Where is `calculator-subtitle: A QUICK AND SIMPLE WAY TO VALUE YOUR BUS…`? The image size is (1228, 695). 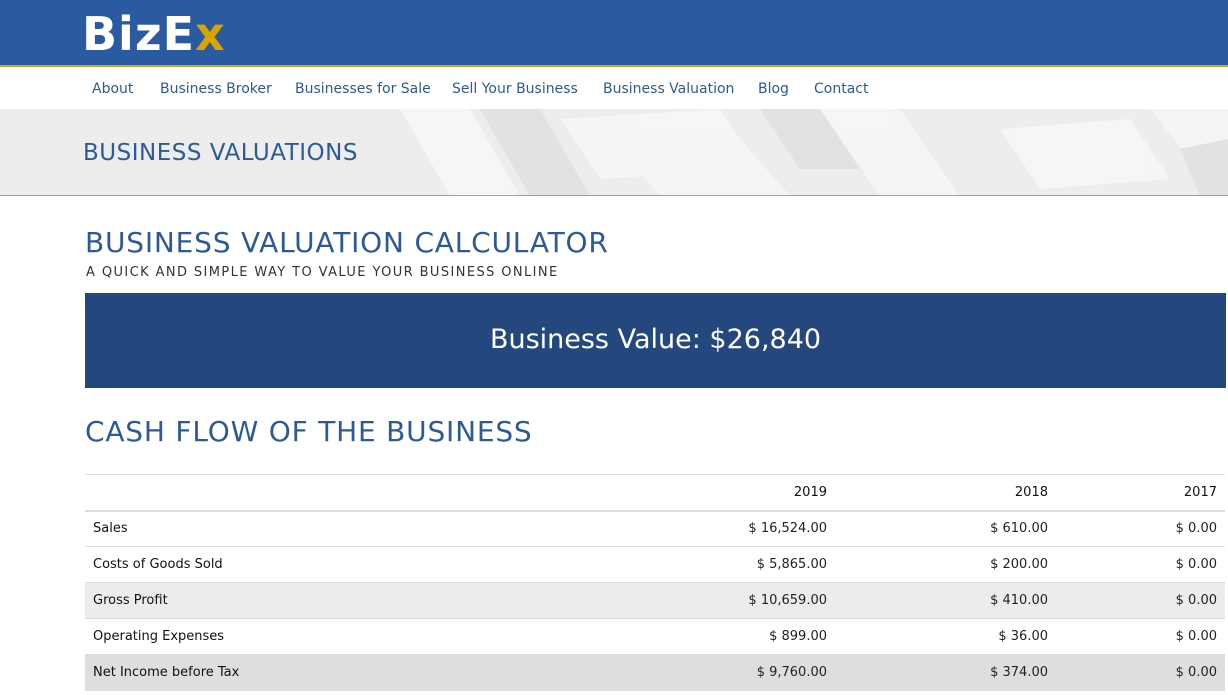 calculator-subtitle: A QUICK AND SIMPLE WAY TO VALUE YOUR BUS… is located at coordinates (322, 272).